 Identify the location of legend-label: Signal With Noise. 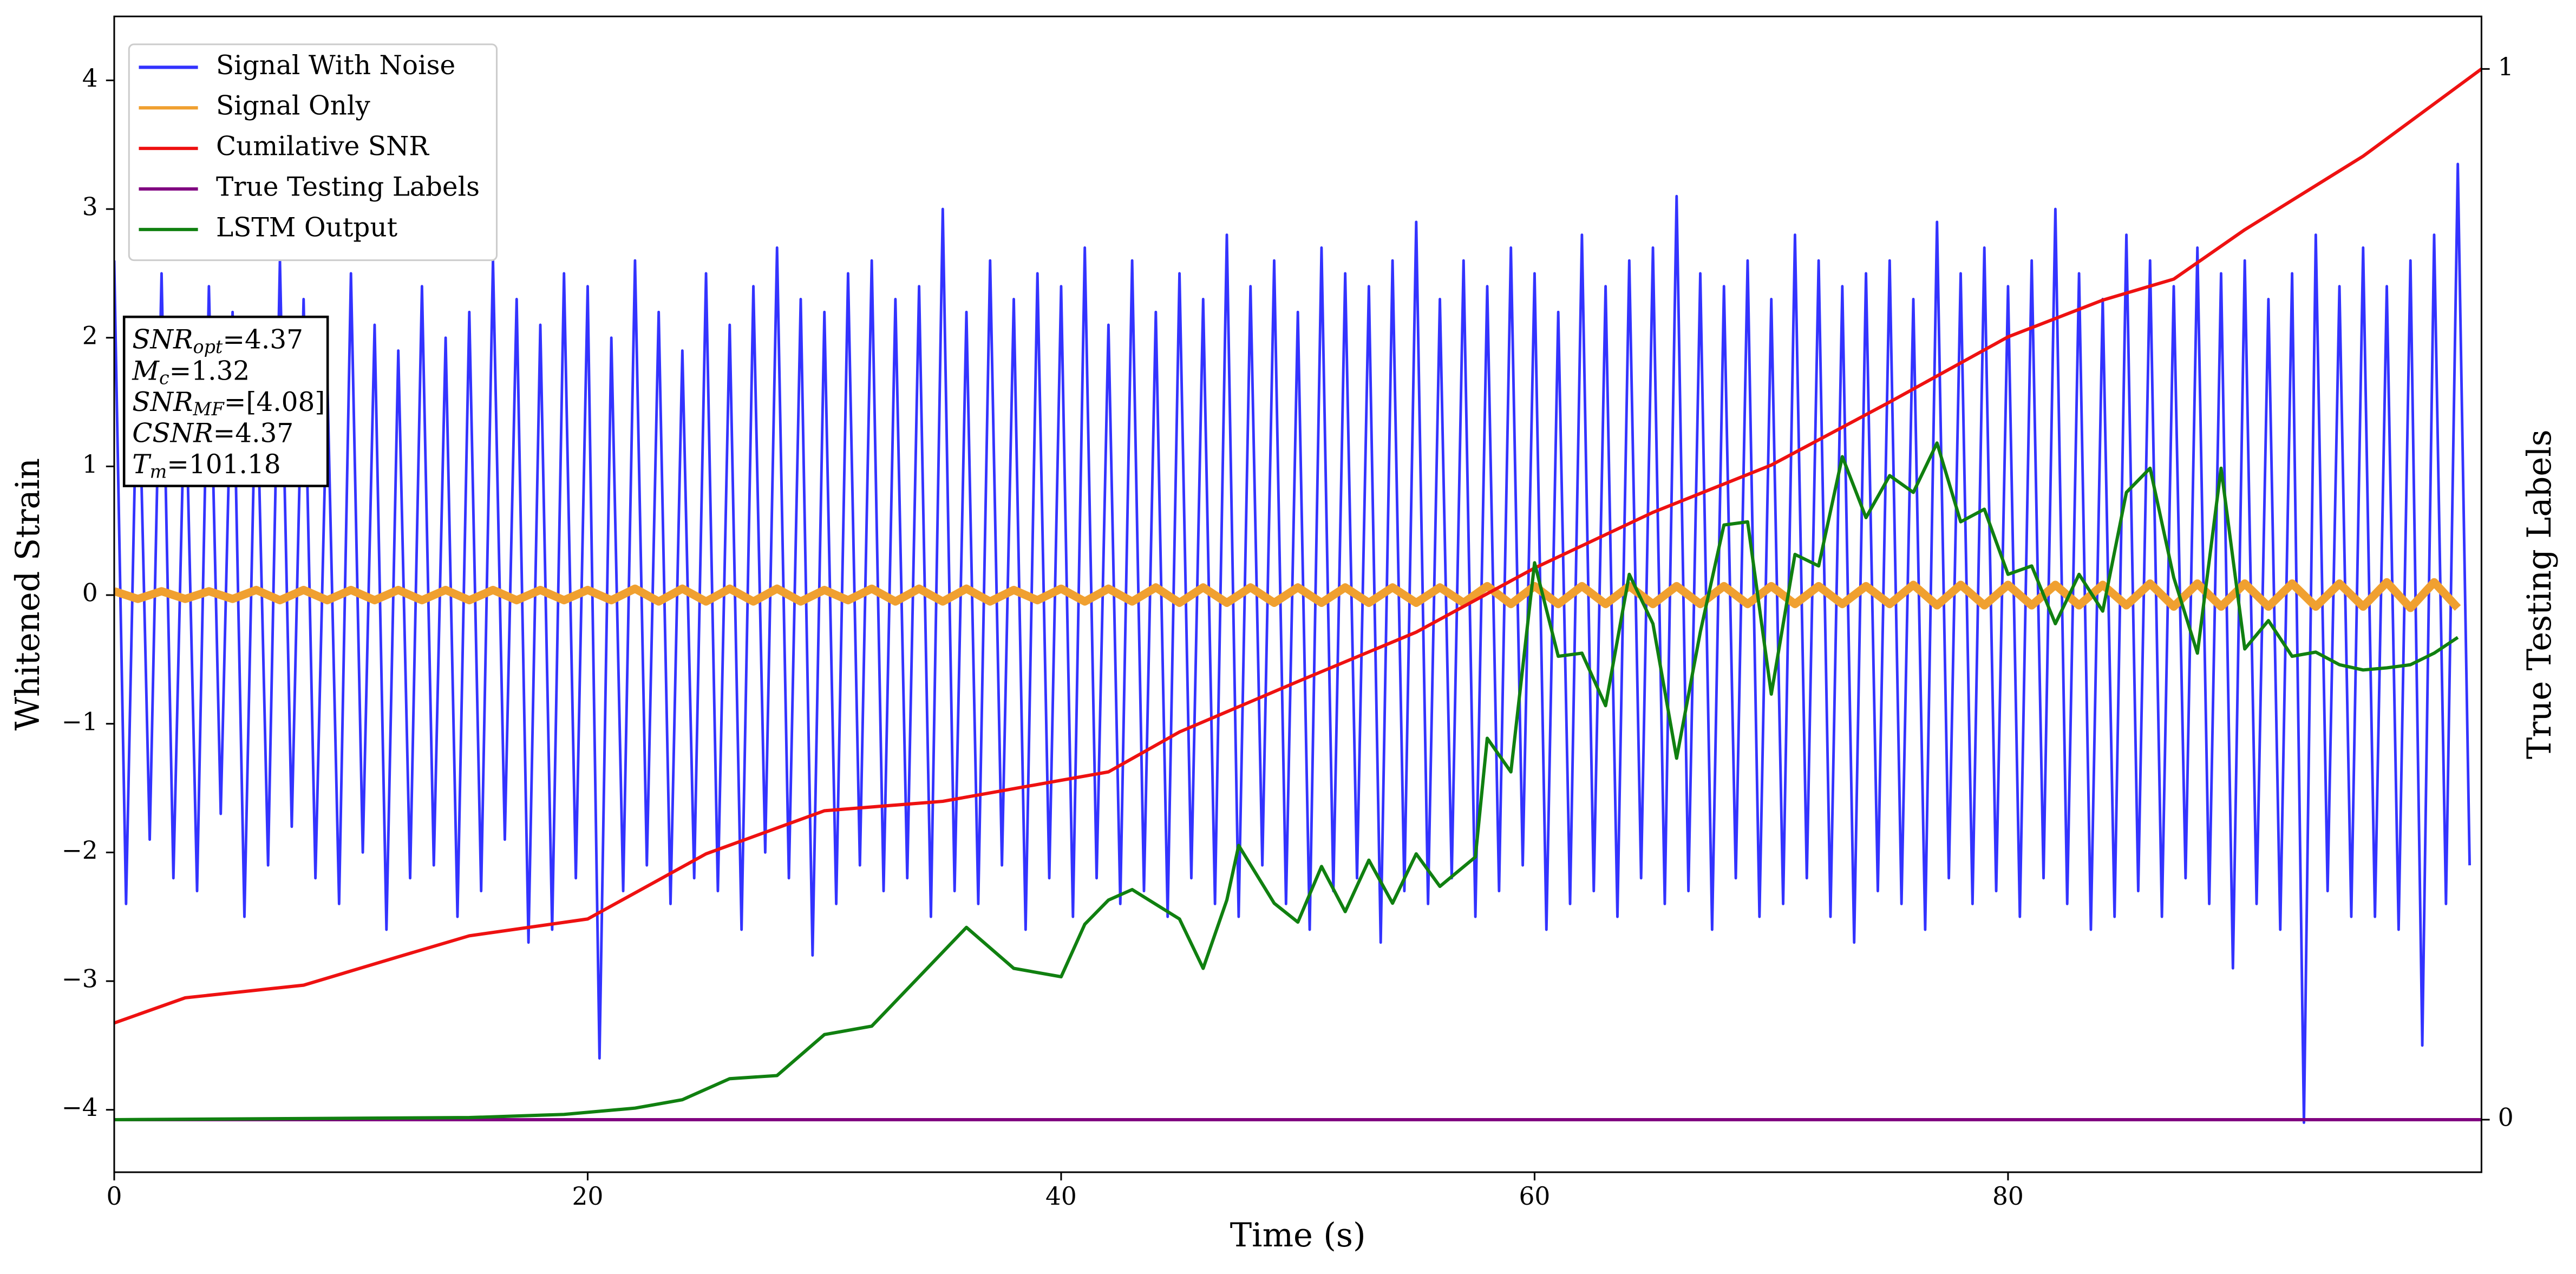
(336, 65).